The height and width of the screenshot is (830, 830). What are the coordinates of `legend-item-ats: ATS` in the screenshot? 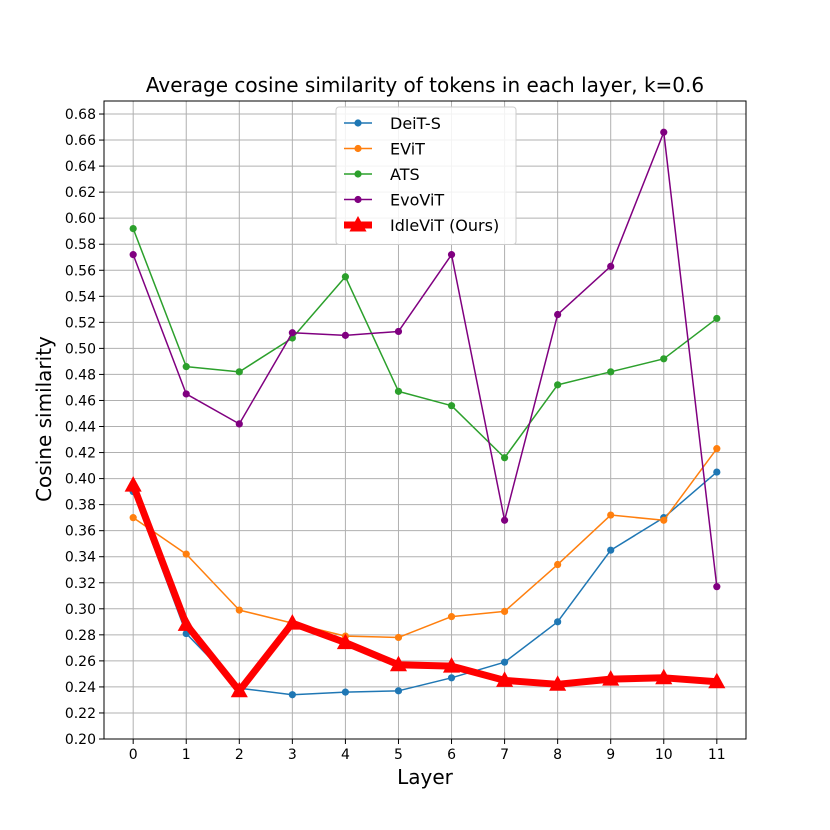 It's located at (382, 174).